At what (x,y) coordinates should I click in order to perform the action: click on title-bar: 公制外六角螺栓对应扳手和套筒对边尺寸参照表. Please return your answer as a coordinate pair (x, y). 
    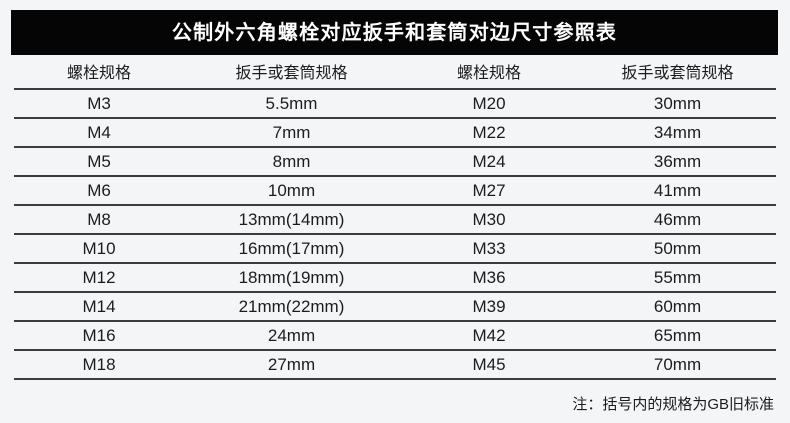
    Looking at the image, I should click on (394, 32).